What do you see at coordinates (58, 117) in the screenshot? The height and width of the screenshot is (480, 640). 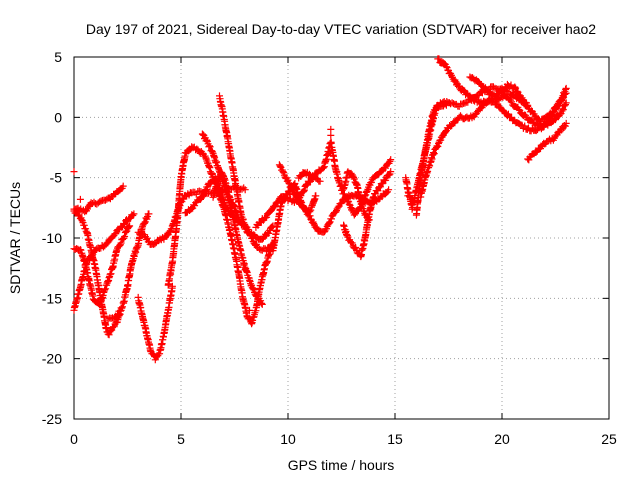 I see `y-tick-label: 0` at bounding box center [58, 117].